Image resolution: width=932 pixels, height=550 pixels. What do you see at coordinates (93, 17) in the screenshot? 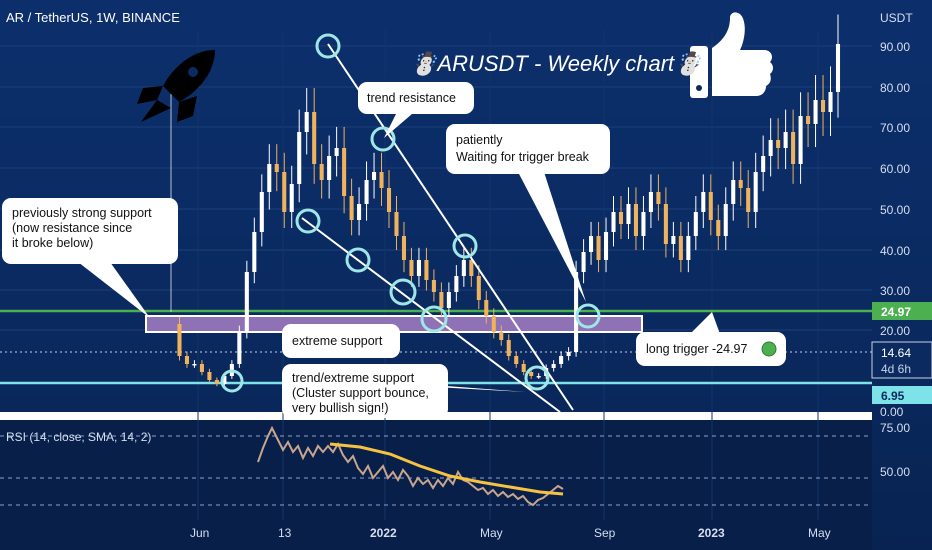
I see `symbol-header: AR / TetherUS, 1W, BINANCE` at bounding box center [93, 17].